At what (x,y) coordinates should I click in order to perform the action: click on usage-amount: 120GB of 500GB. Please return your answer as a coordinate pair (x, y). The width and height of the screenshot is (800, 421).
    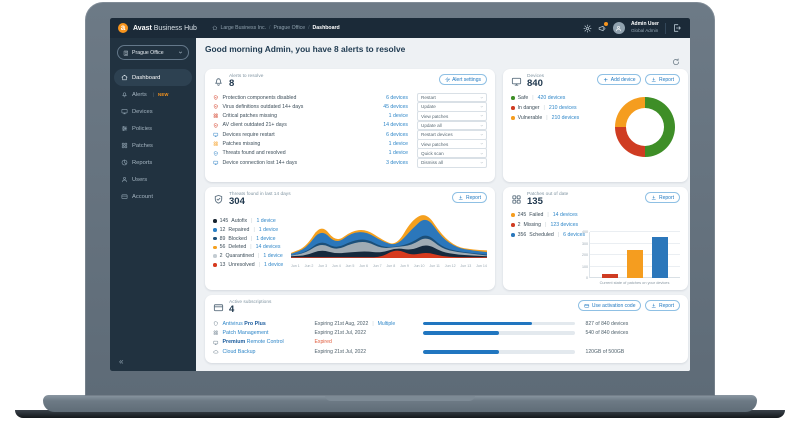
    Looking at the image, I should click on (605, 351).